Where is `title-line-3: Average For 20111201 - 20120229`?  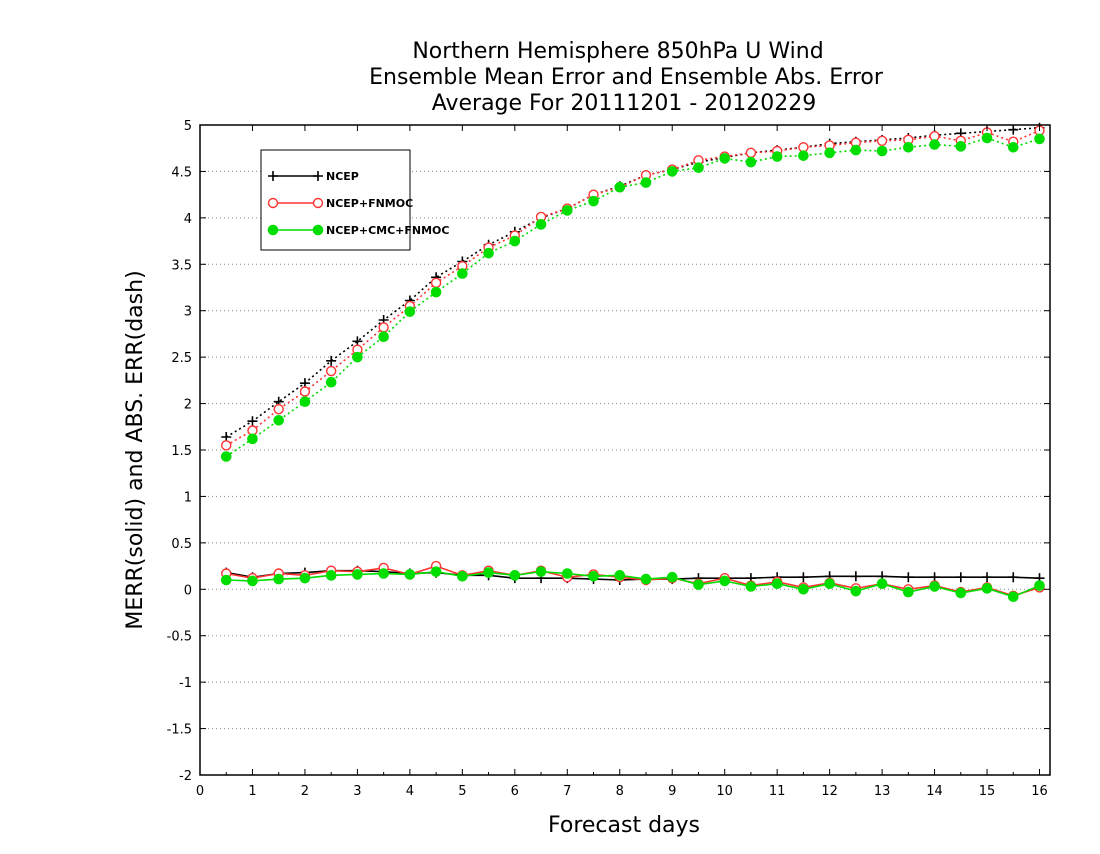
title-line-3: Average For 20111201 - 20120229 is located at coordinates (624, 103).